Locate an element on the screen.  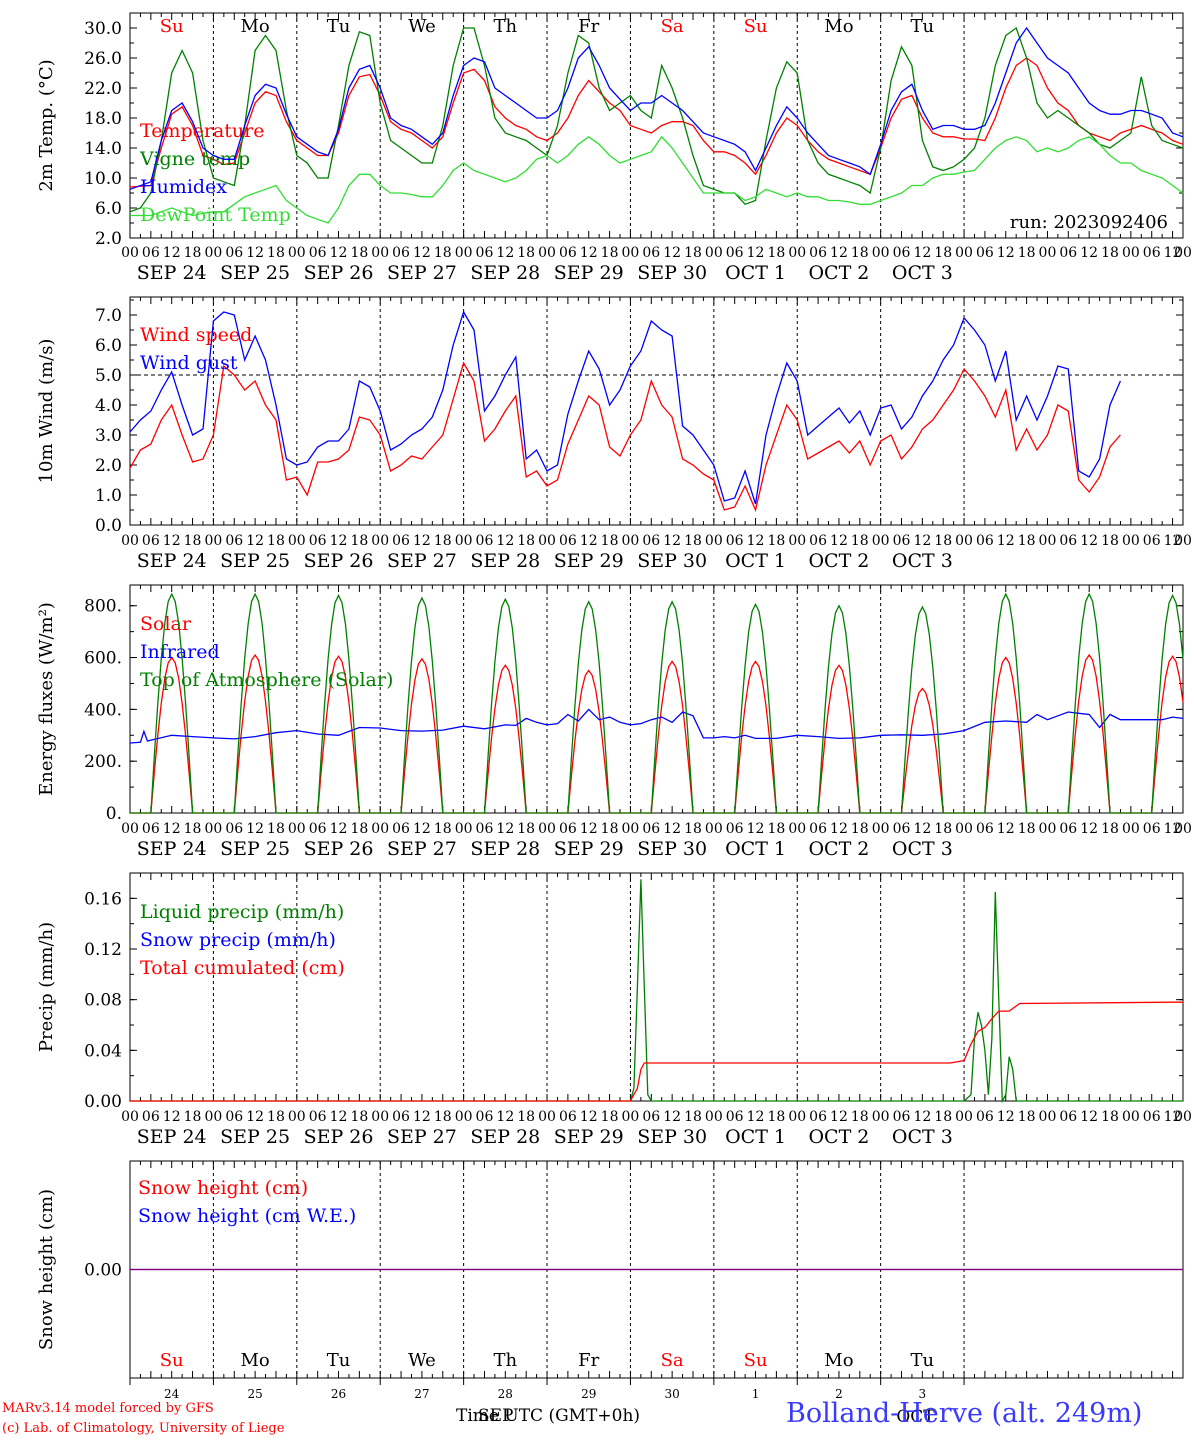
bottom-day-number: 1 is located at coordinates (756, 1394).